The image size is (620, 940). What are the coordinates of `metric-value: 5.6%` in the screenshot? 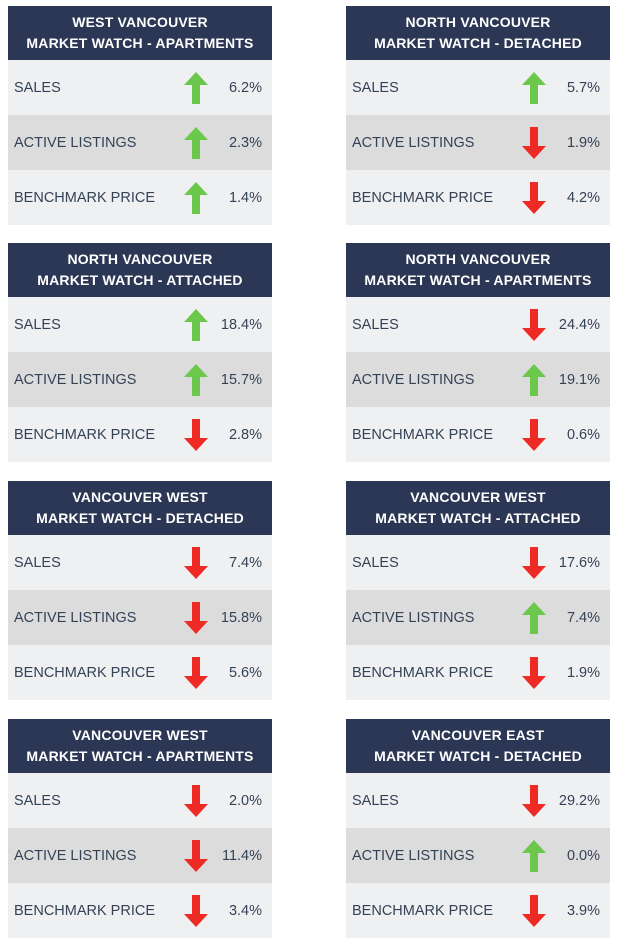 It's located at (245, 672).